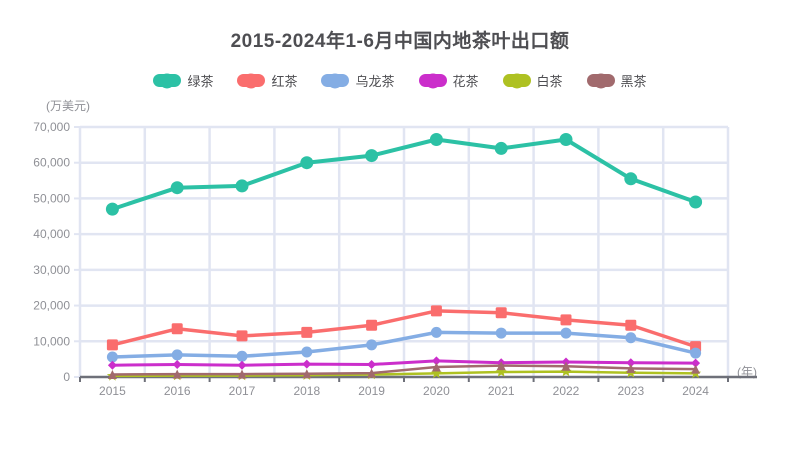  I want to click on legend: 绿茶 红茶 乌龙茶 花茶 白茶 黑茶, so click(400, 80).